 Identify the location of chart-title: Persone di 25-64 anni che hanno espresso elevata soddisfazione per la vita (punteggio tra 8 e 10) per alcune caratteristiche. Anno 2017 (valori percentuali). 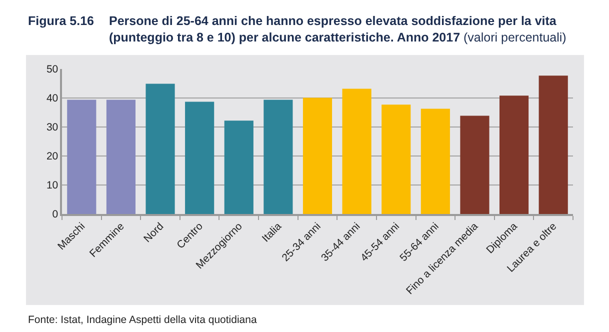
(337, 29).